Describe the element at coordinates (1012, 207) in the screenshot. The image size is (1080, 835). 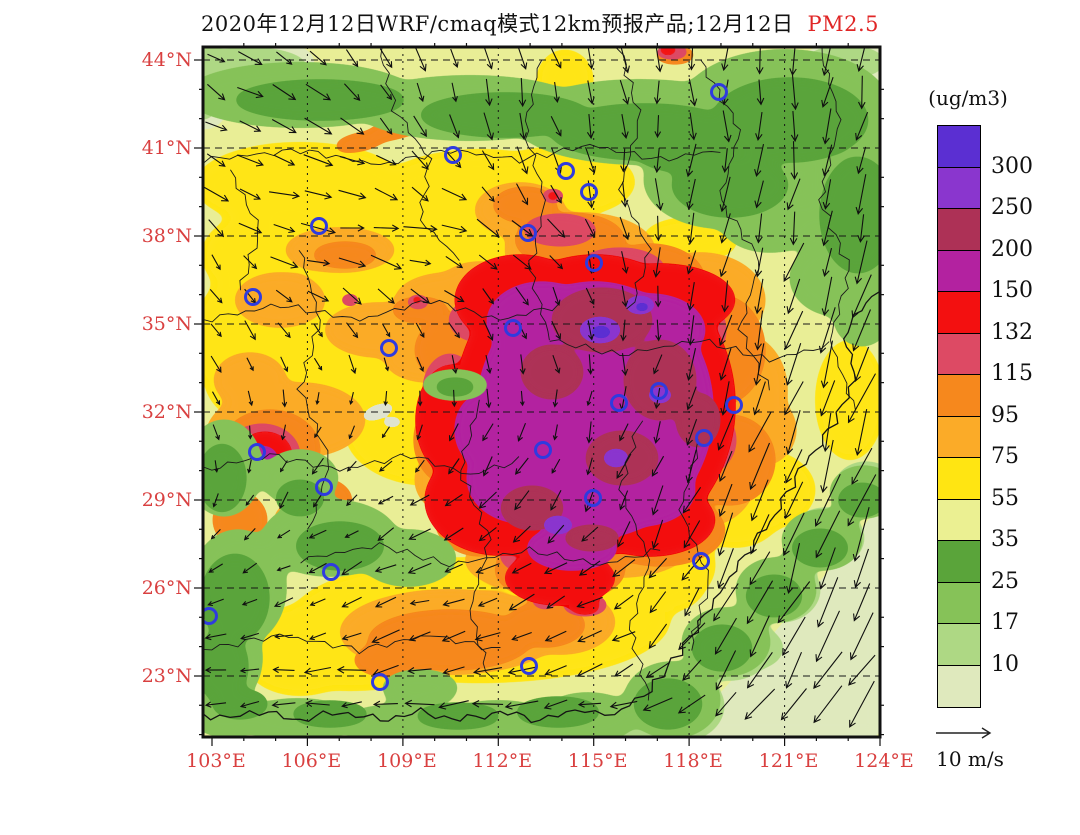
I see `legend-tick-label: 250` at that location.